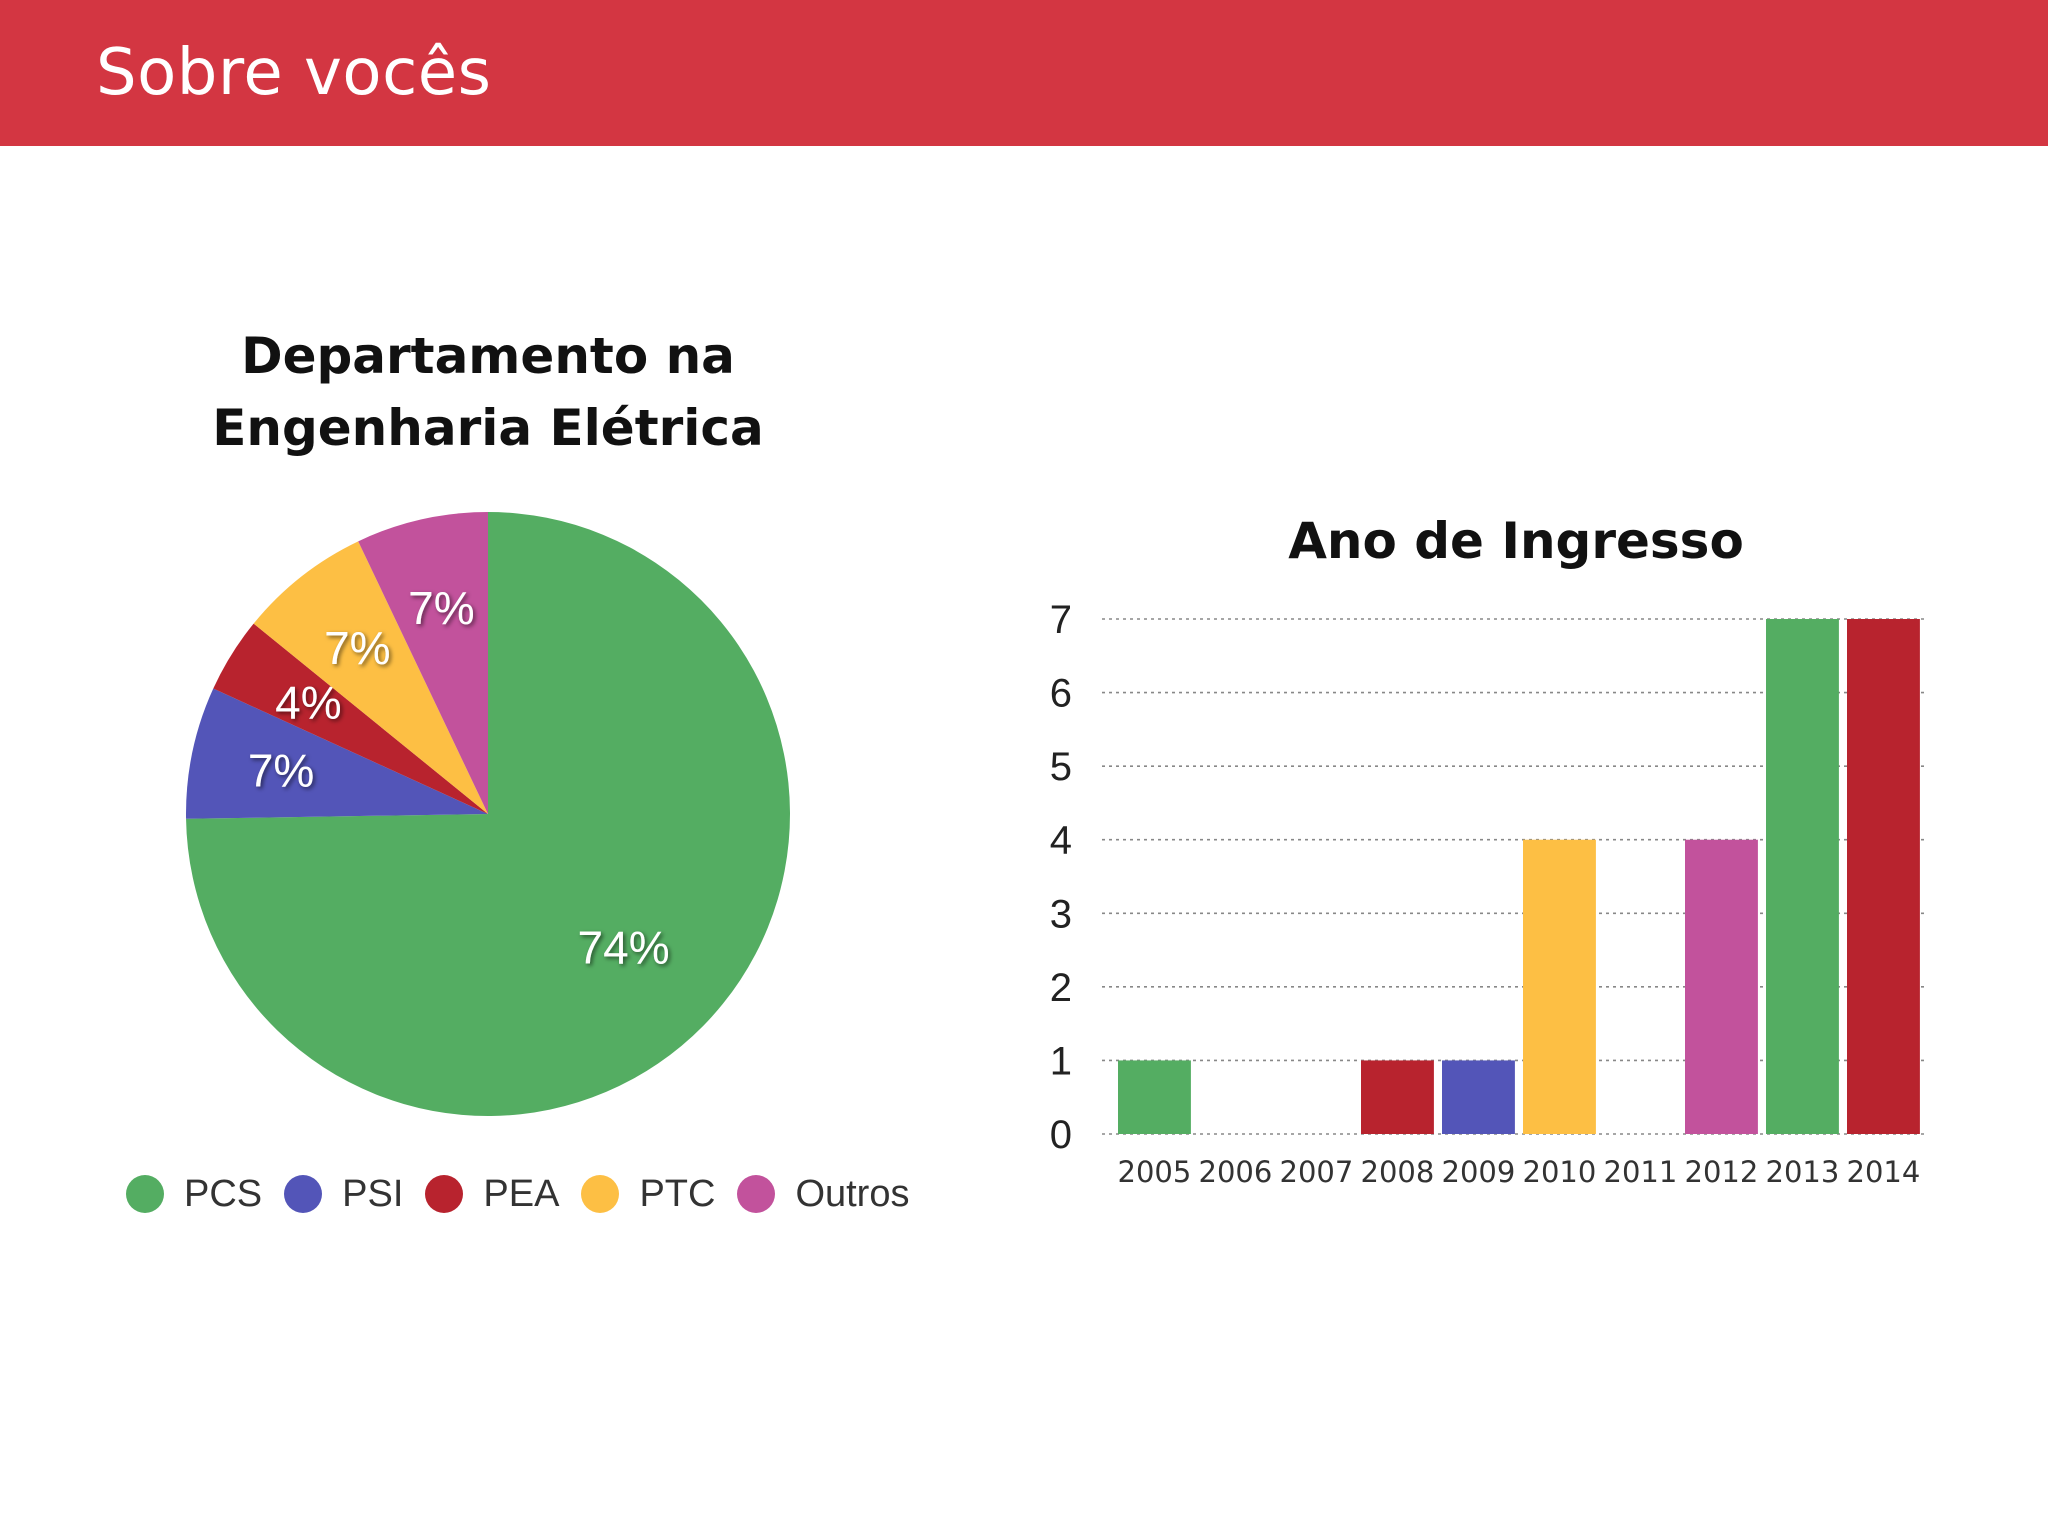 The height and width of the screenshot is (1536, 2048). Describe the element at coordinates (1516, 541) in the screenshot. I see `bar-chart-title: Ano de Ingresso` at that location.